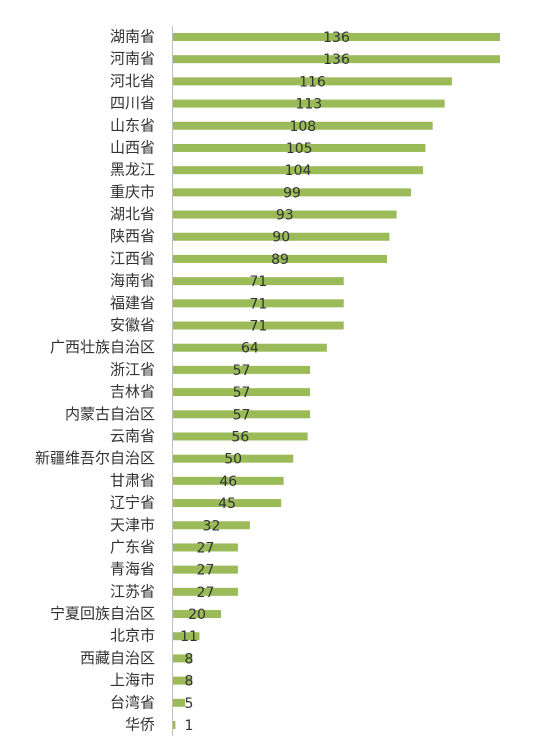  I want to click on category-label: 云南省, so click(132, 436).